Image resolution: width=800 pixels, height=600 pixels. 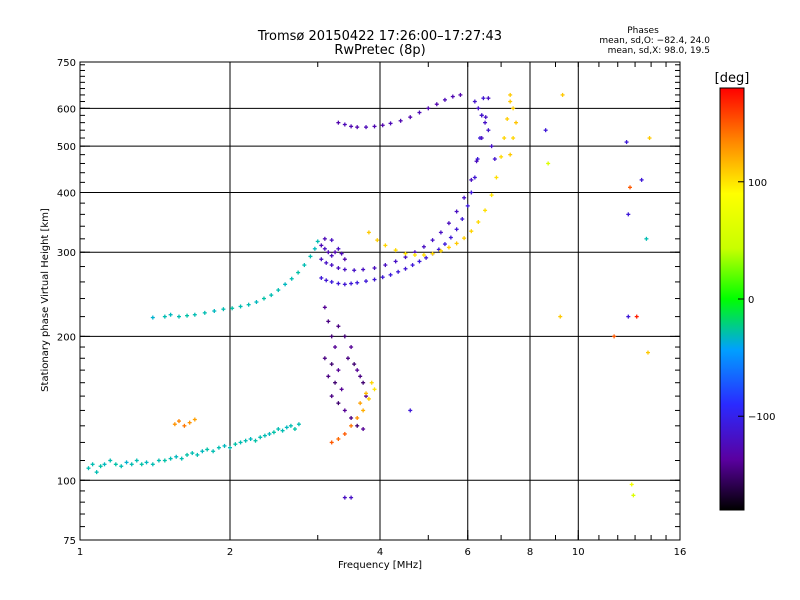 I want to click on x-tick-label: 10, so click(x=578, y=552).